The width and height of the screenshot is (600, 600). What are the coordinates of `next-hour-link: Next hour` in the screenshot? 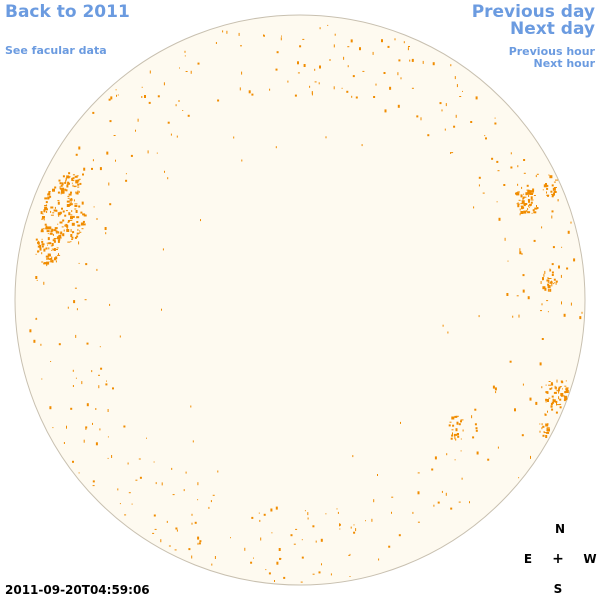 It's located at (564, 63).